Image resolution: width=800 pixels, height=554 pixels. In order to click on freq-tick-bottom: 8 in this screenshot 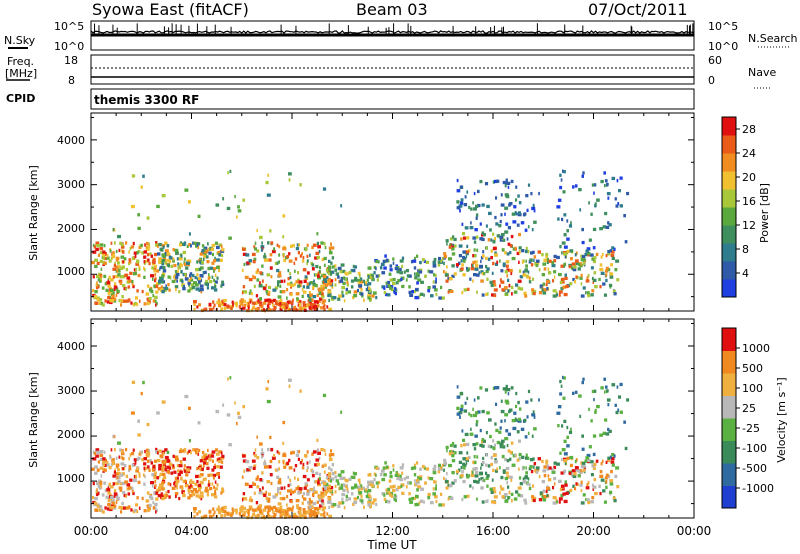, I will do `click(71, 80)`.